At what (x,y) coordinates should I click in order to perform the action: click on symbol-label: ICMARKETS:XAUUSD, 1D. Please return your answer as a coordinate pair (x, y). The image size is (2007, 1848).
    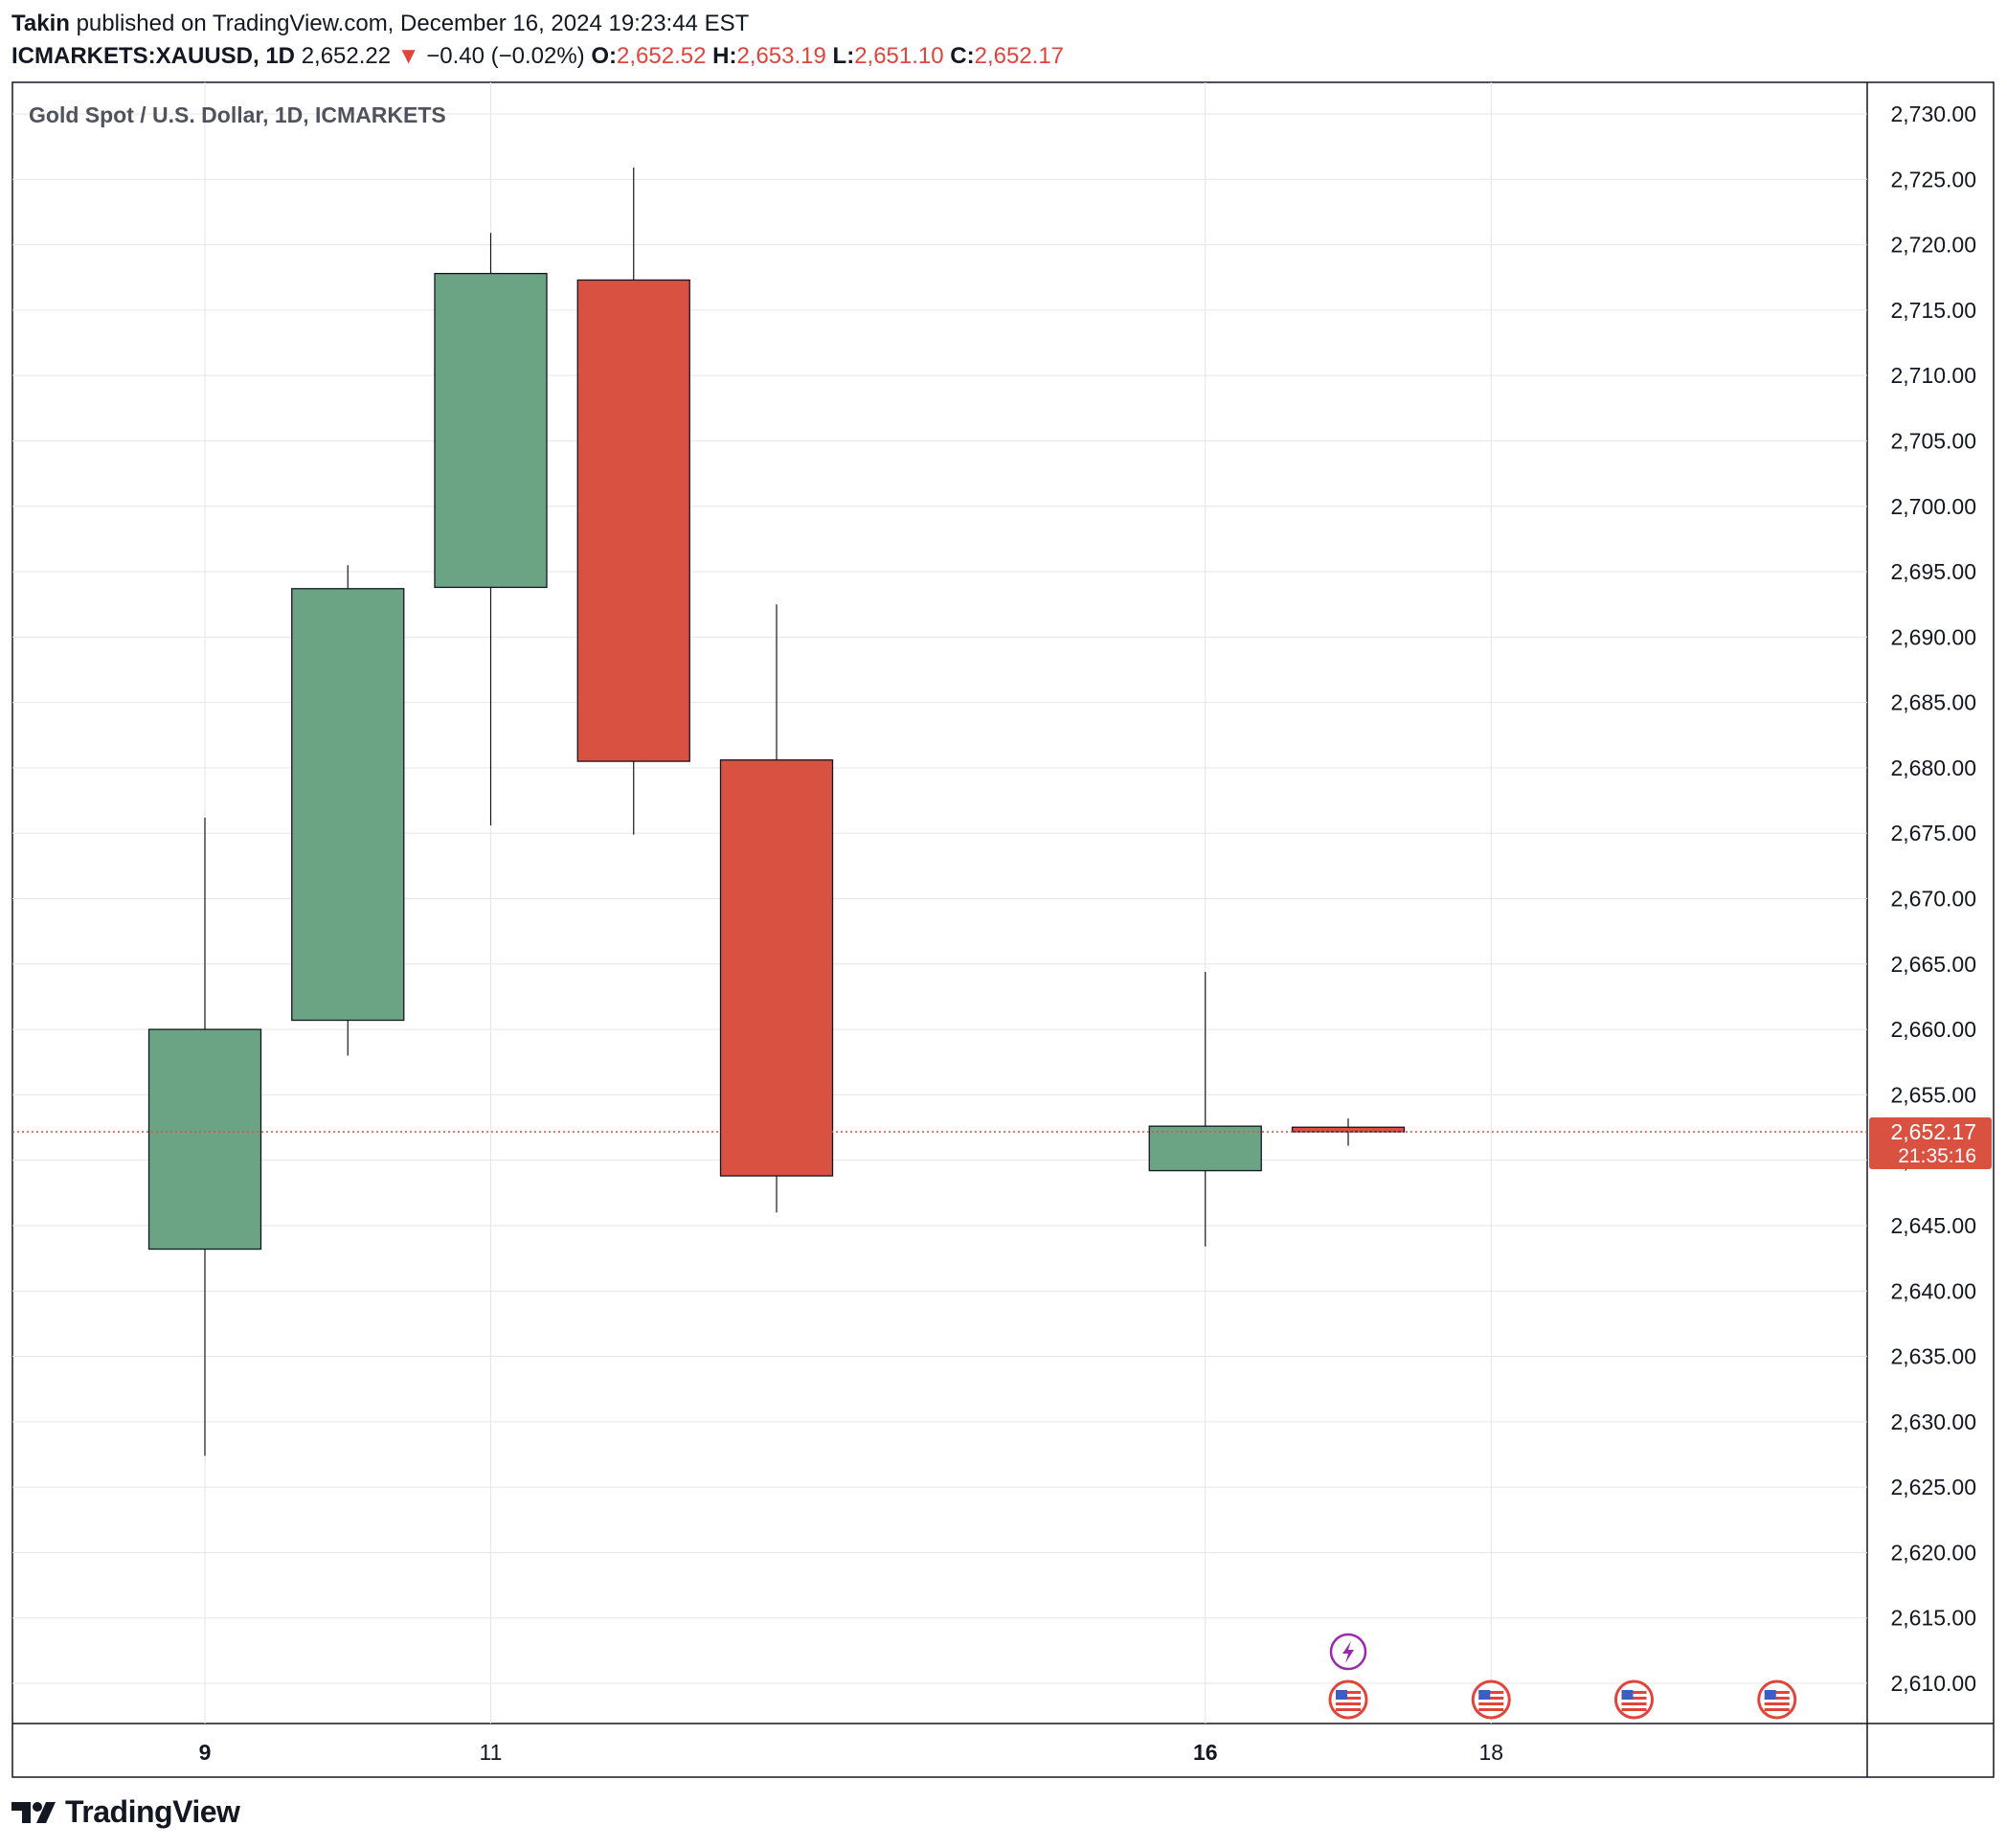
    Looking at the image, I should click on (153, 56).